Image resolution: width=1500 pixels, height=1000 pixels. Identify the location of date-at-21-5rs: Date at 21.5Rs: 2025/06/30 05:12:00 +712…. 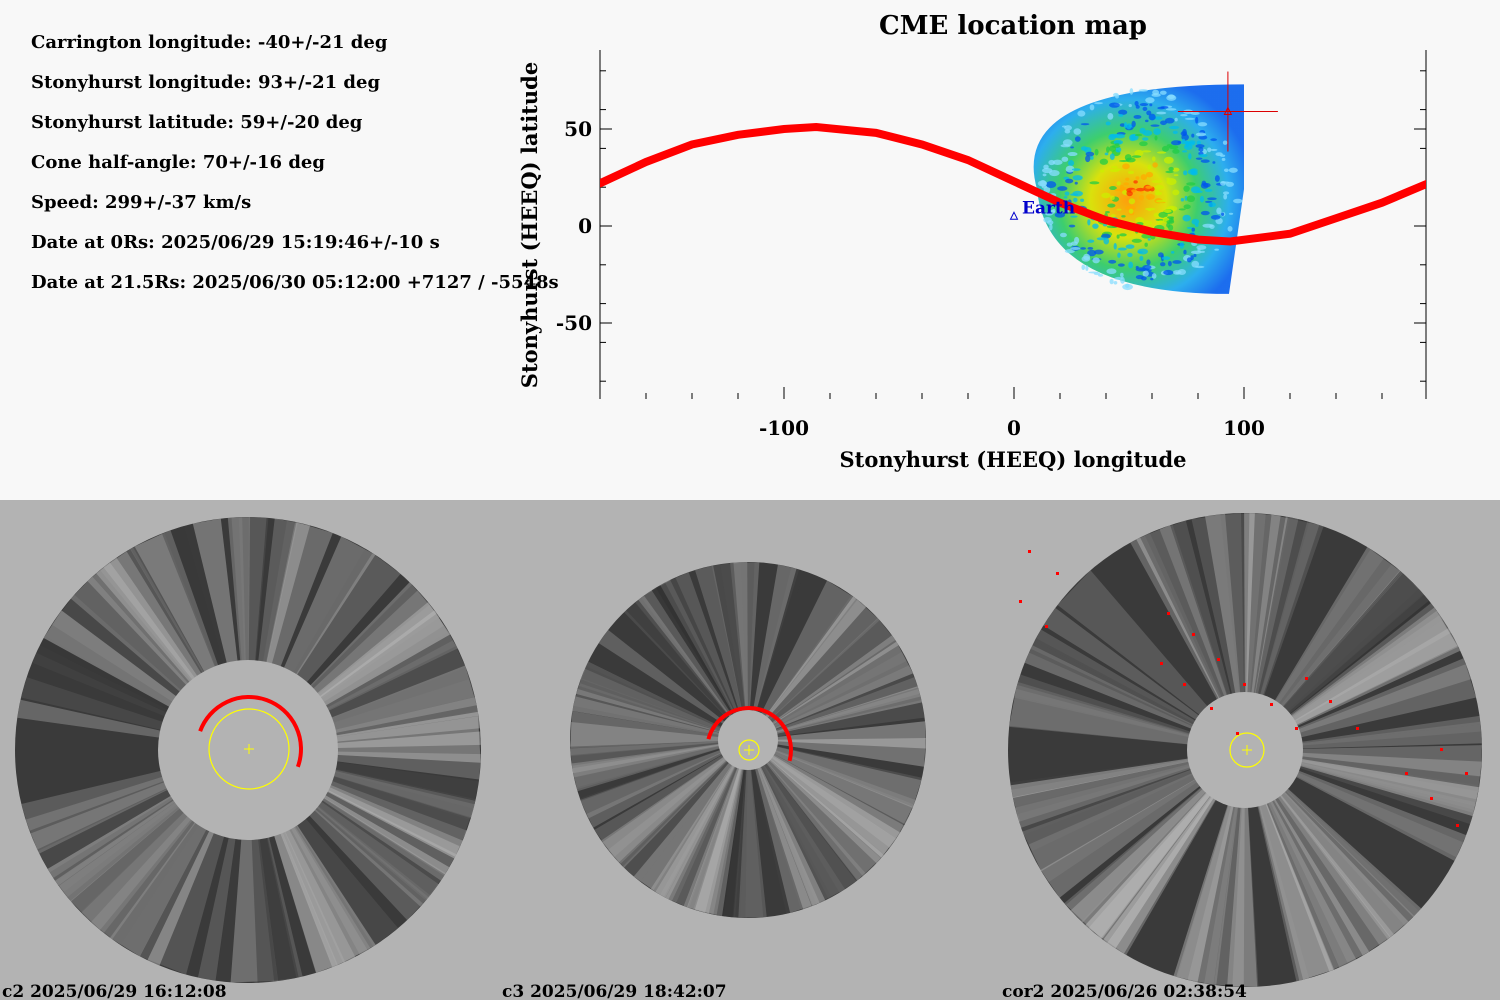
(295, 282).